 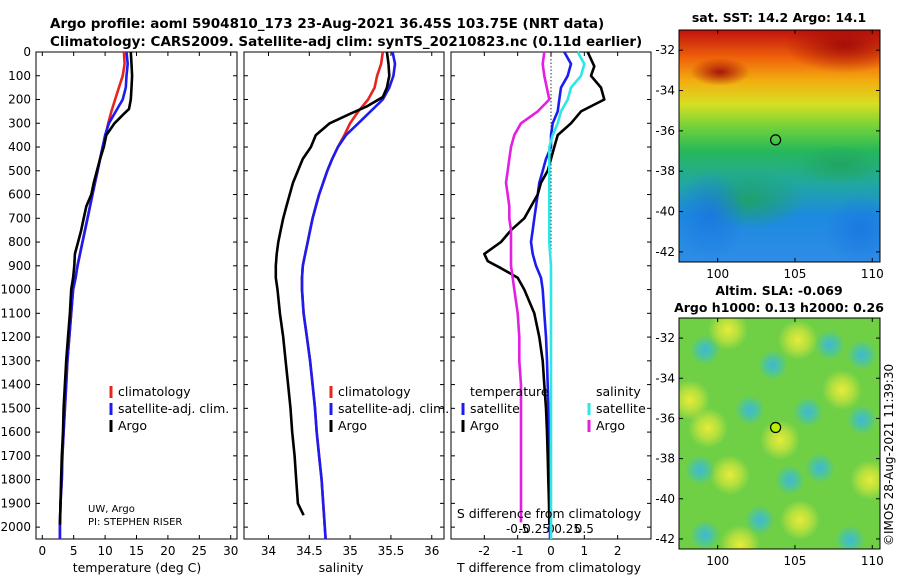 What do you see at coordinates (15, 480) in the screenshot?
I see `depth-tick-label: 1800` at bounding box center [15, 480].